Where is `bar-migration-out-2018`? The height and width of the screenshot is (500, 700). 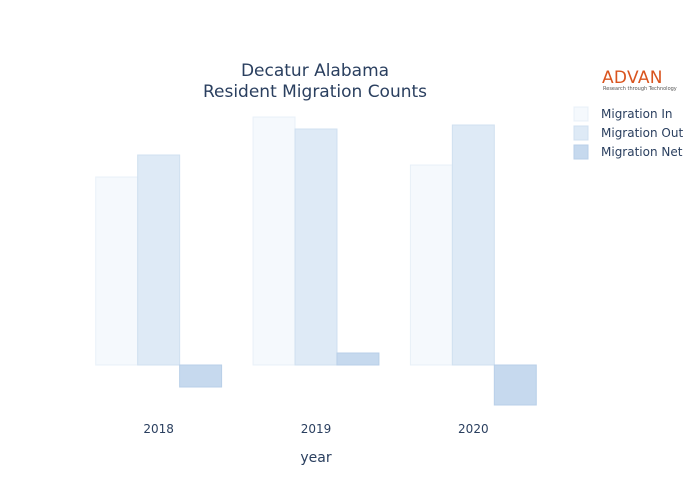
bar-migration-out-2018 is located at coordinates (159, 260).